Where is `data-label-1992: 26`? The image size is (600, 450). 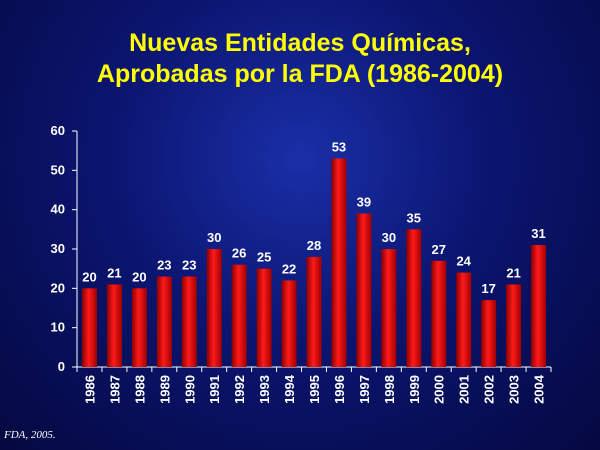 data-label-1992: 26 is located at coordinates (239, 253).